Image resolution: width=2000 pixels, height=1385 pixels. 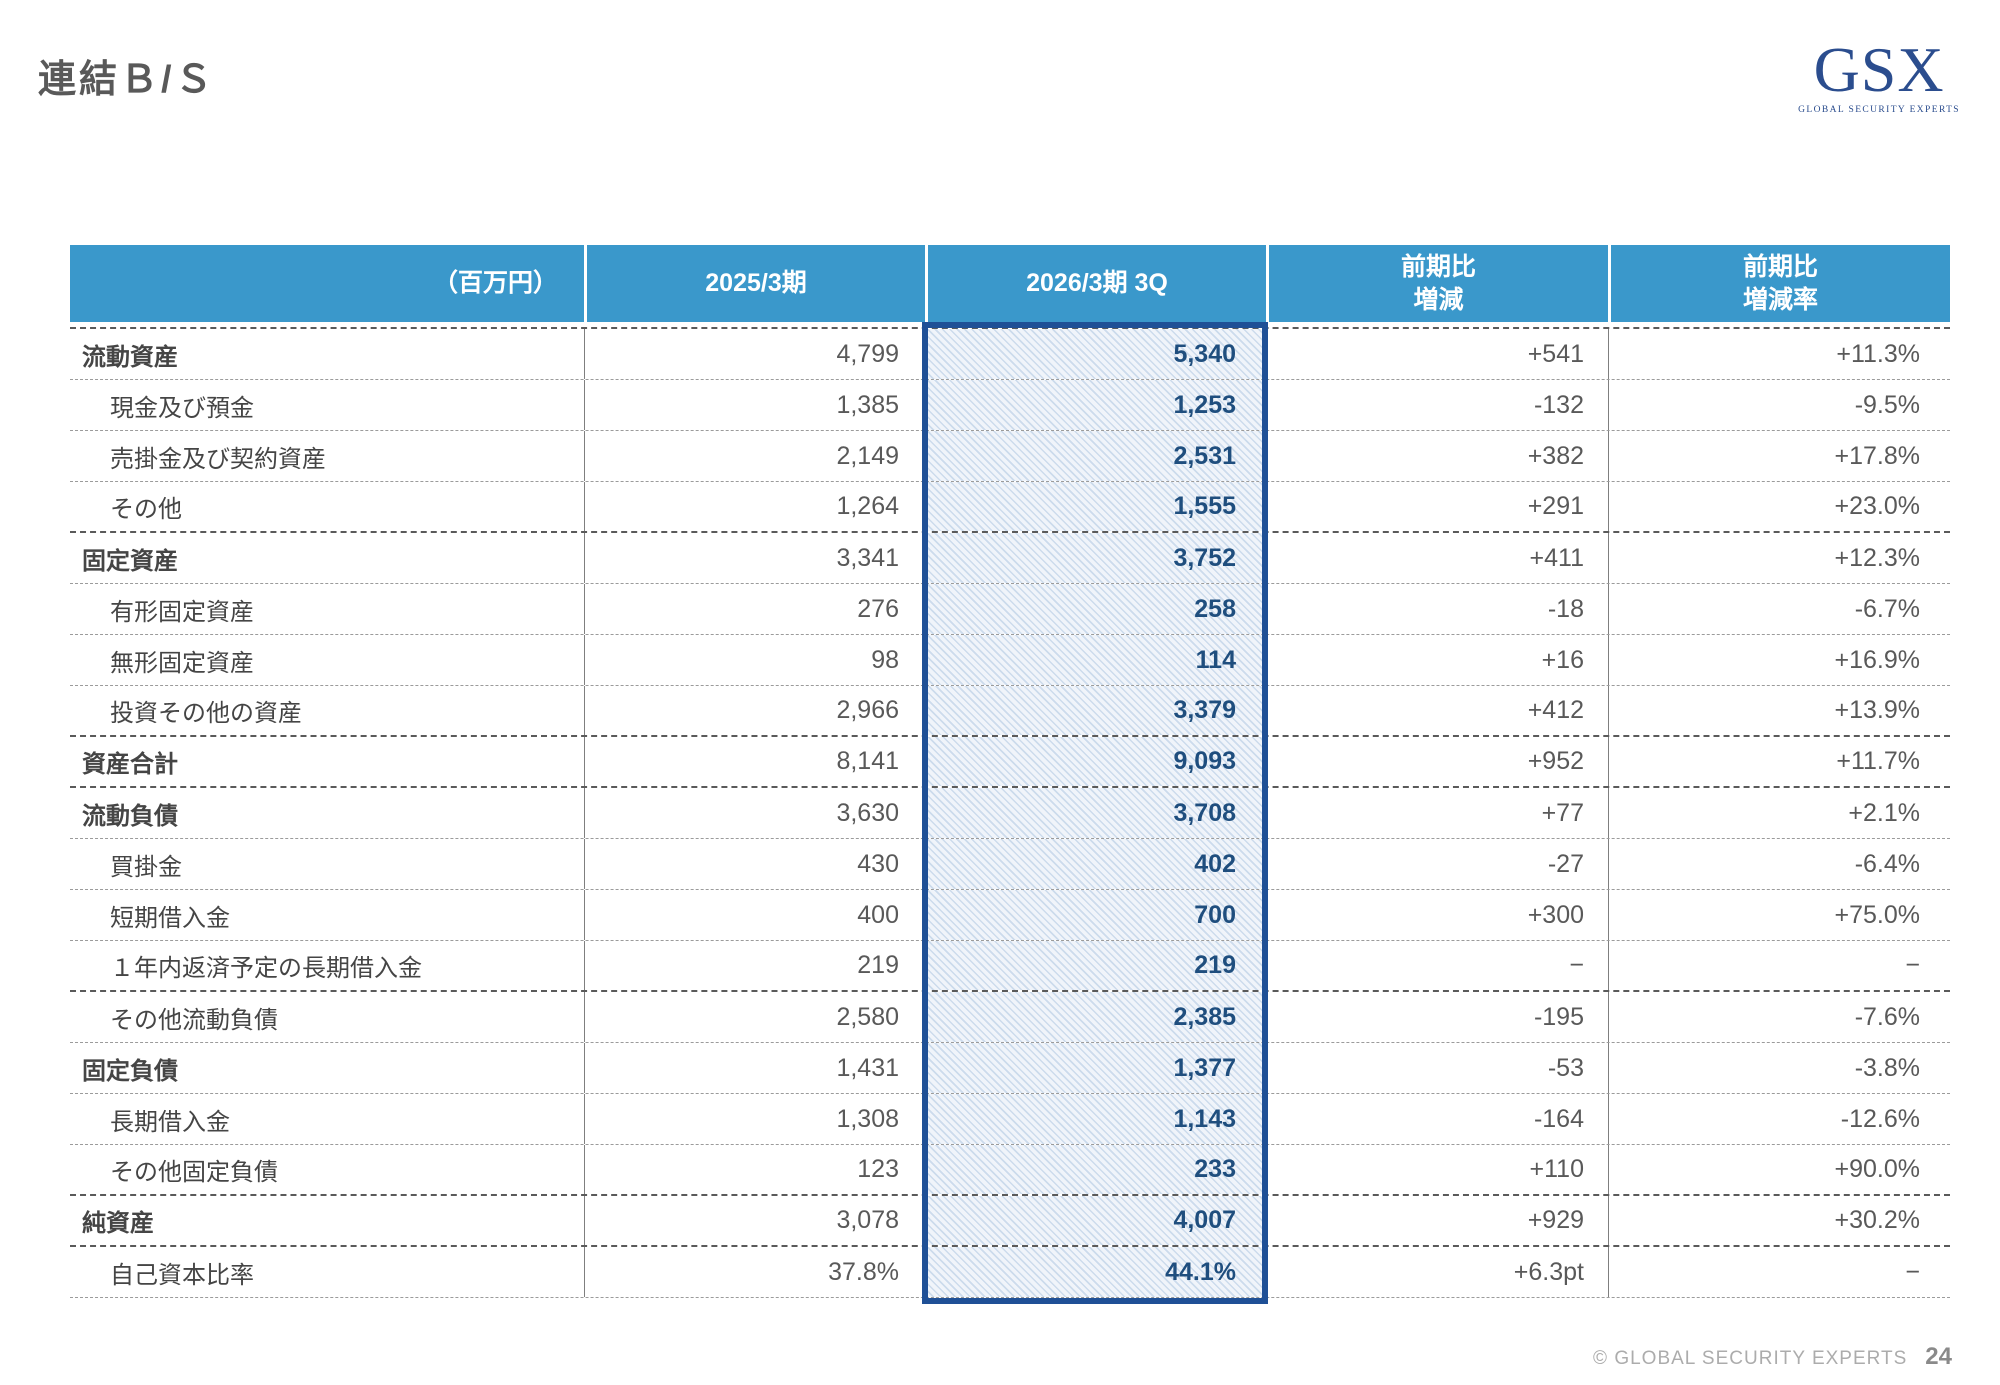 I want to click on header-cell-unit: （百万円）, so click(x=327, y=283).